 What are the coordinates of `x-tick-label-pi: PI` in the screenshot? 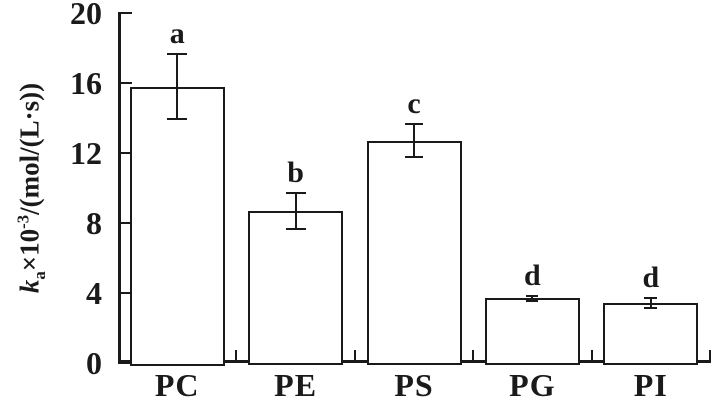 It's located at (650, 385).